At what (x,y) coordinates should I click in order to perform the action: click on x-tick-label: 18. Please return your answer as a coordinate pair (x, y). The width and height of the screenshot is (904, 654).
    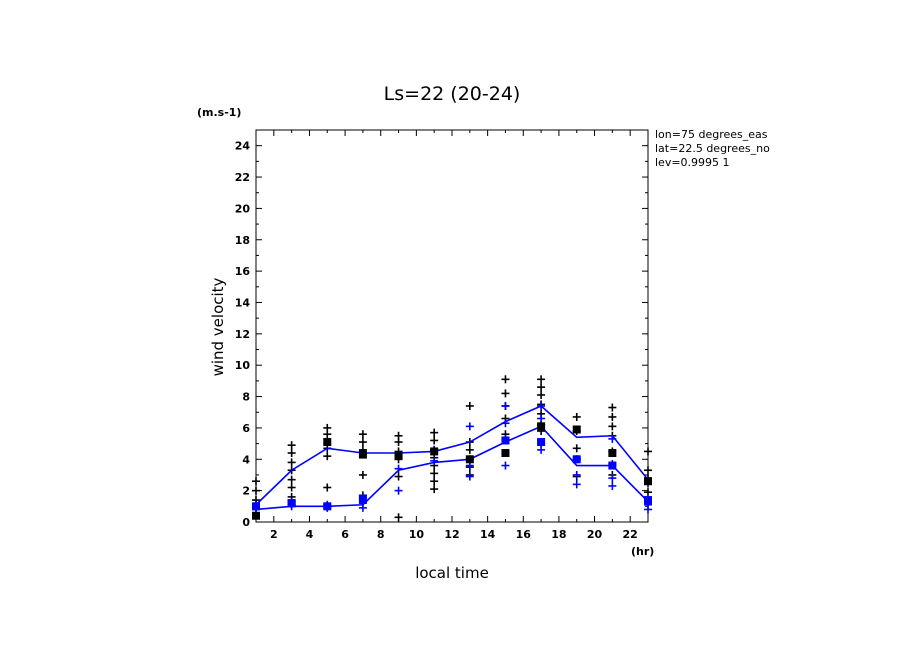
    Looking at the image, I should click on (558, 534).